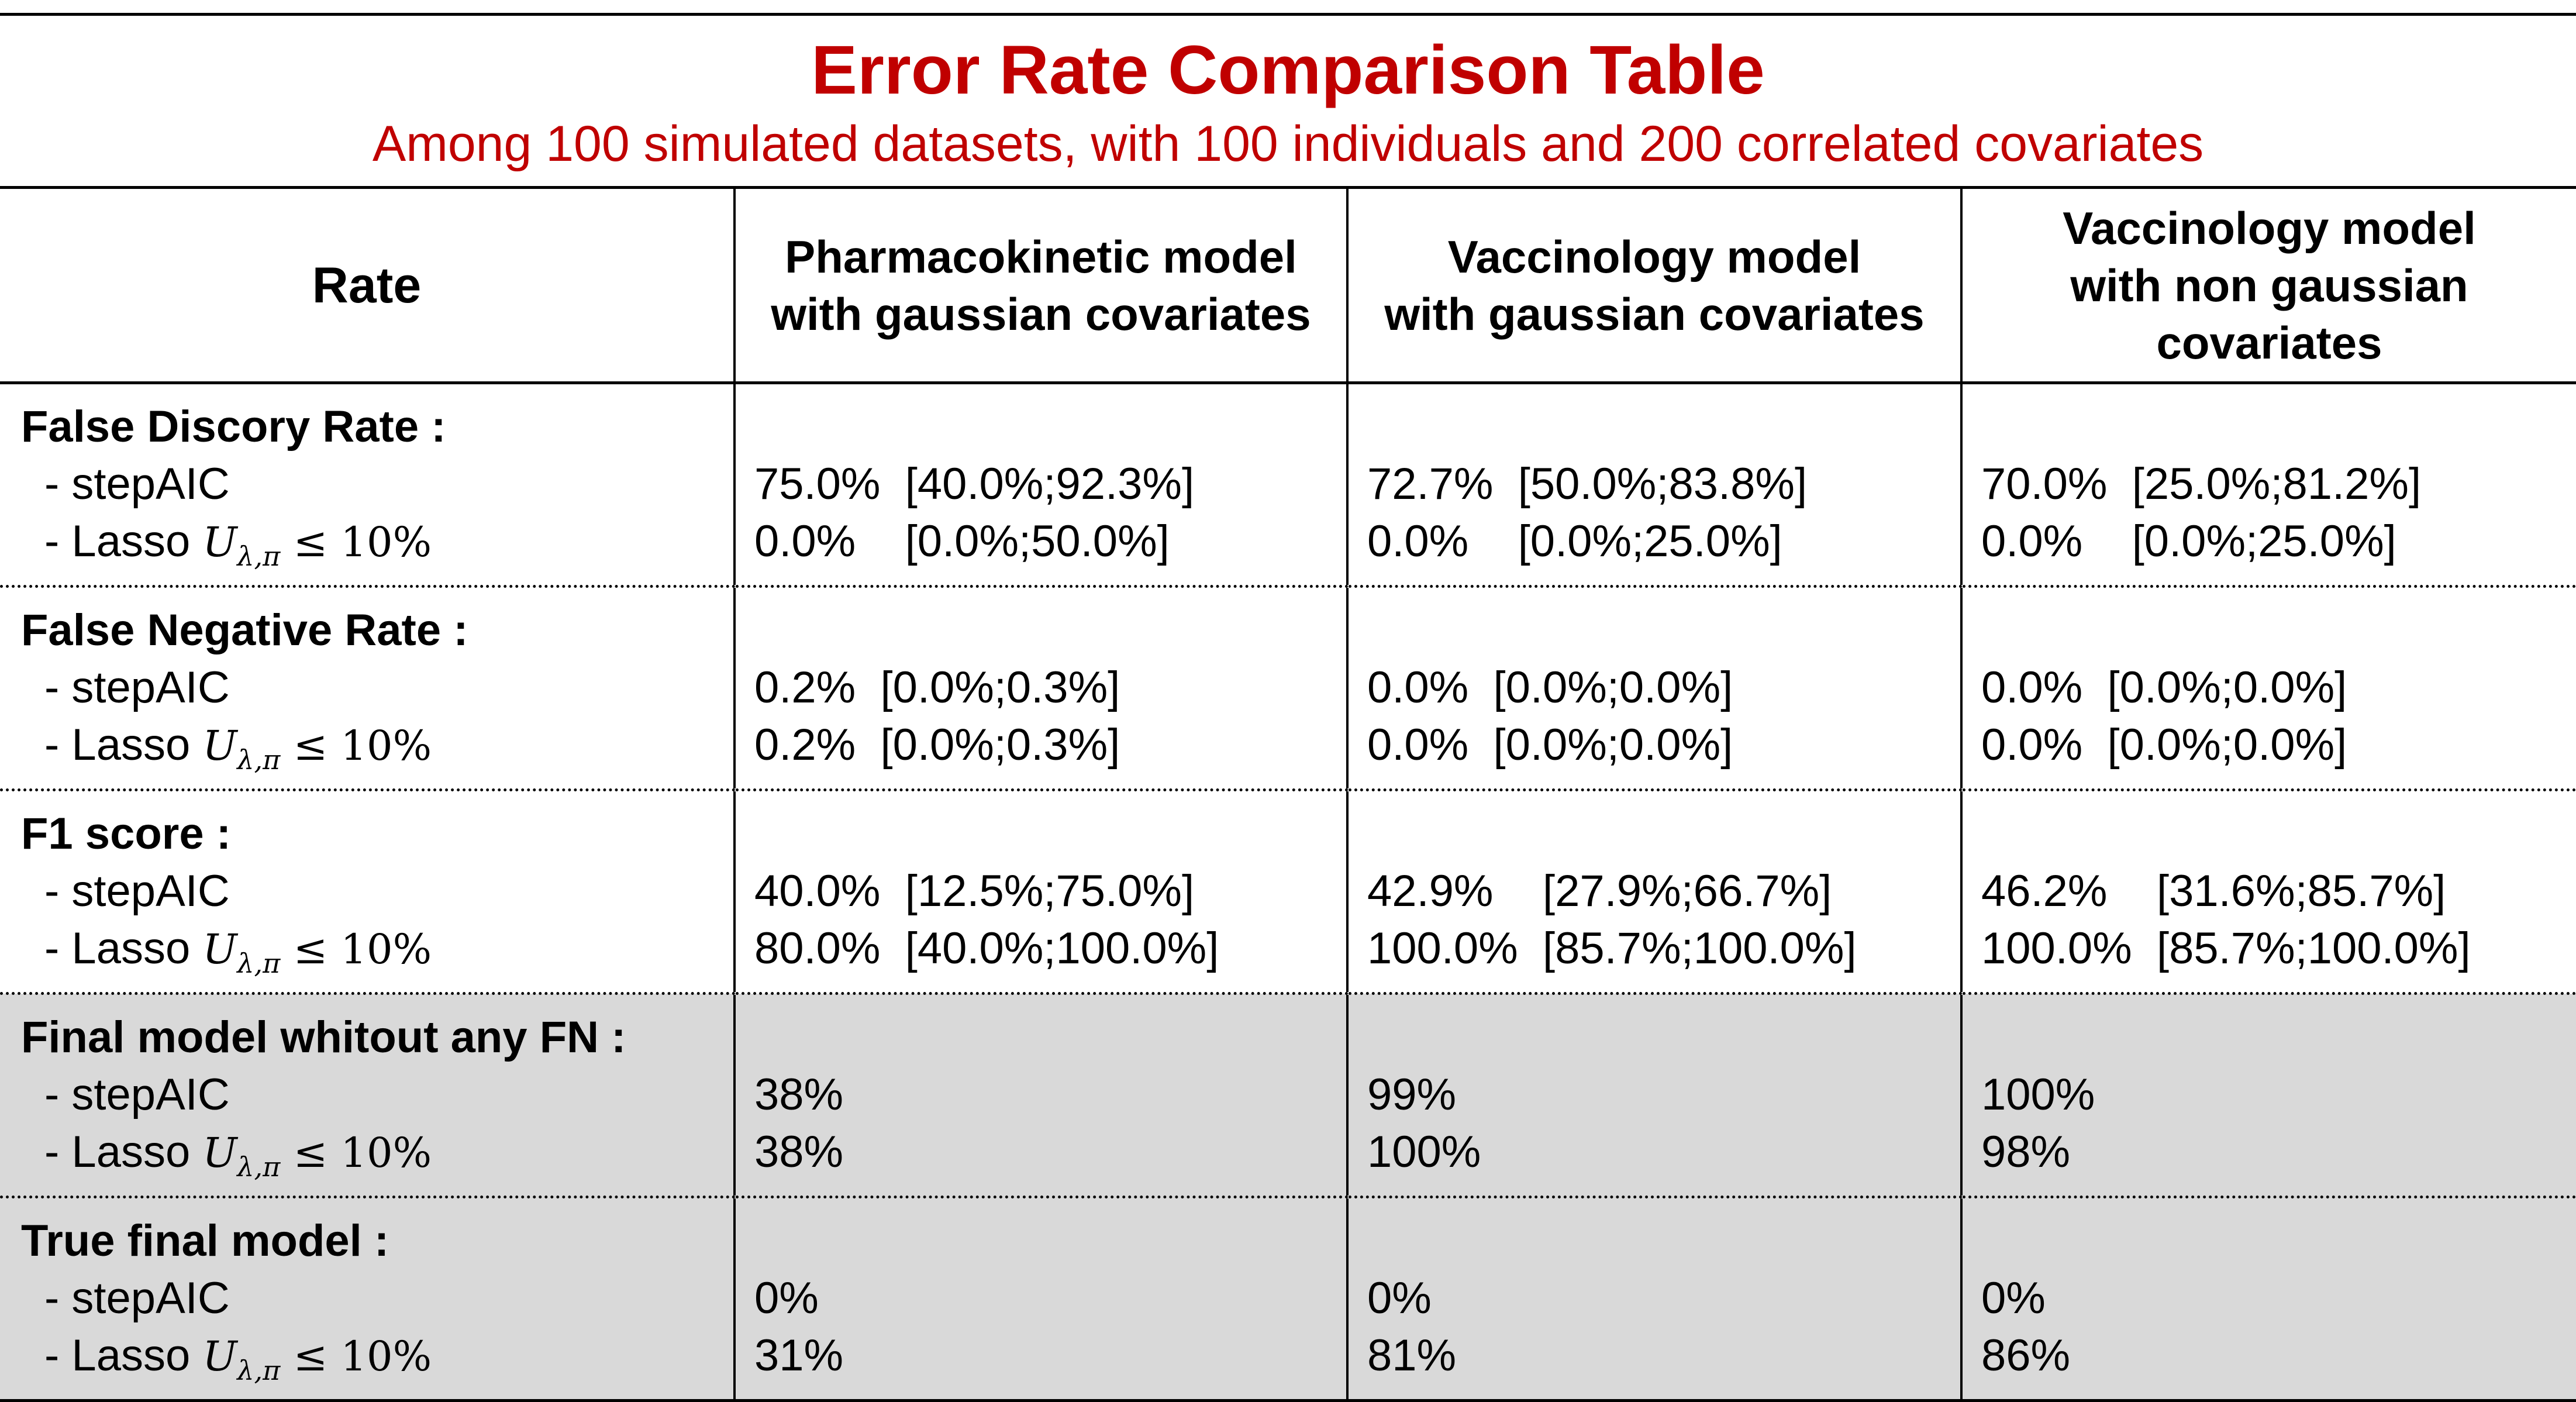 The width and height of the screenshot is (2576, 1402). I want to click on row-group-name: True final model :, so click(205, 1241).